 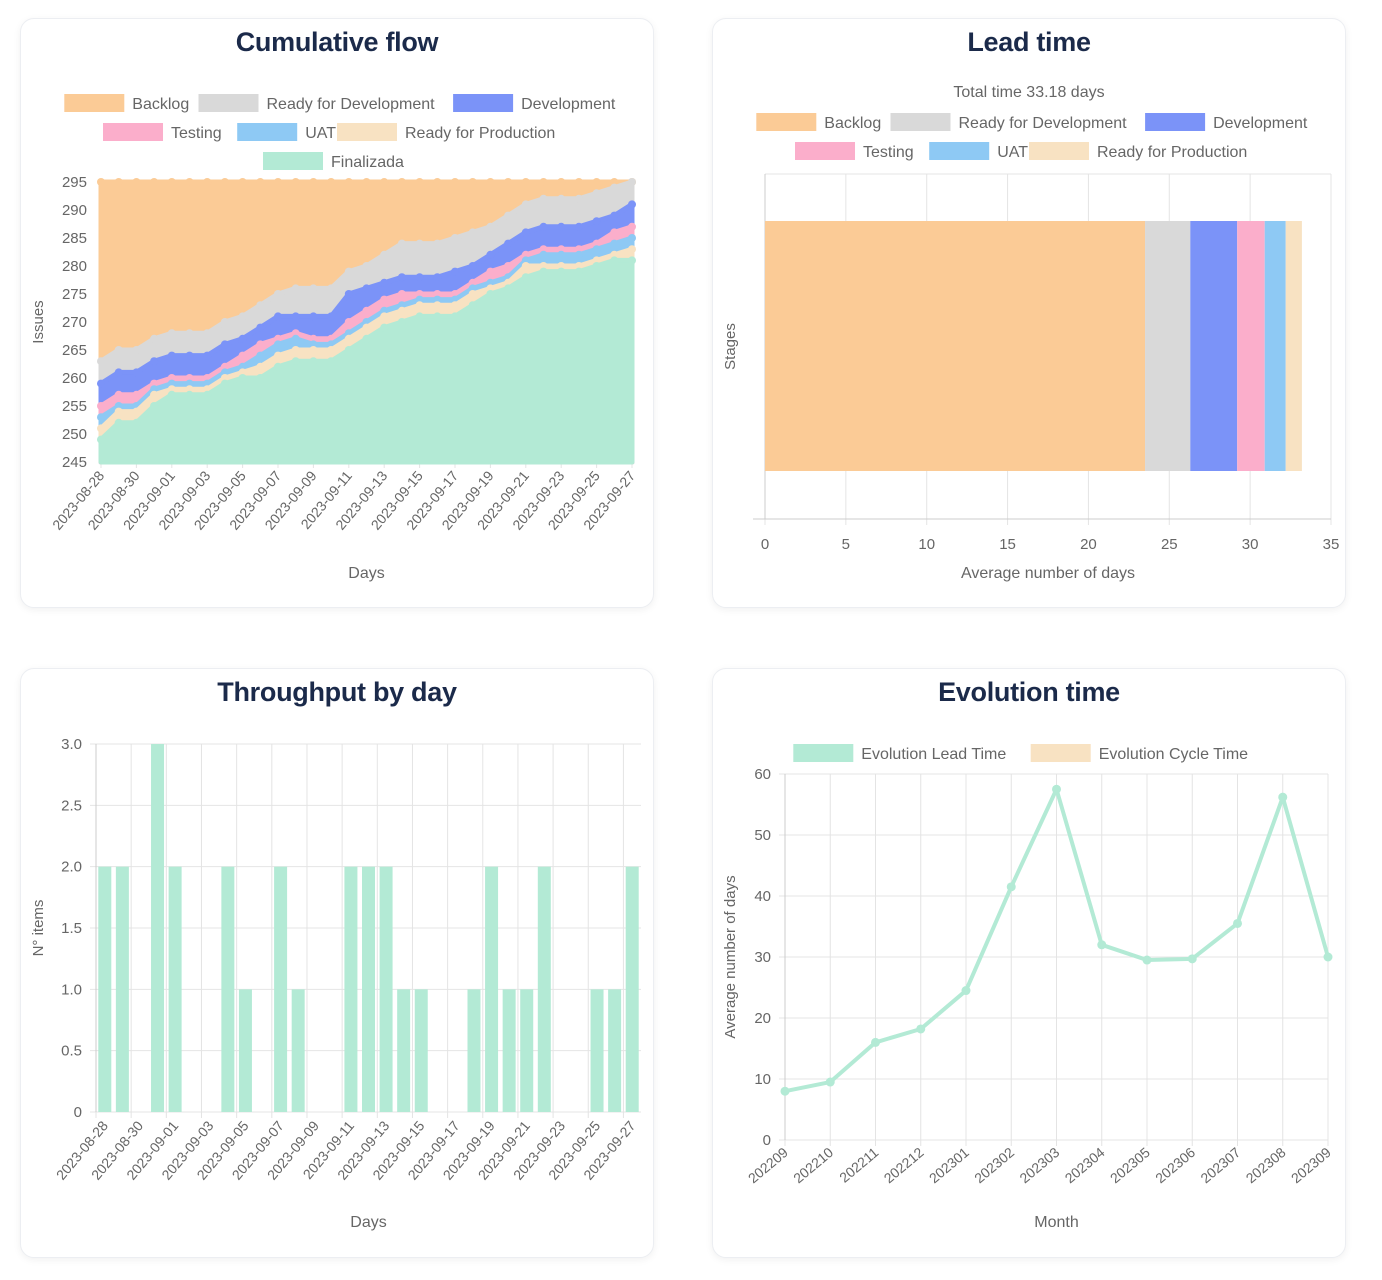 What do you see at coordinates (337, 692) in the screenshot?
I see `throughput-title: Throughput by day` at bounding box center [337, 692].